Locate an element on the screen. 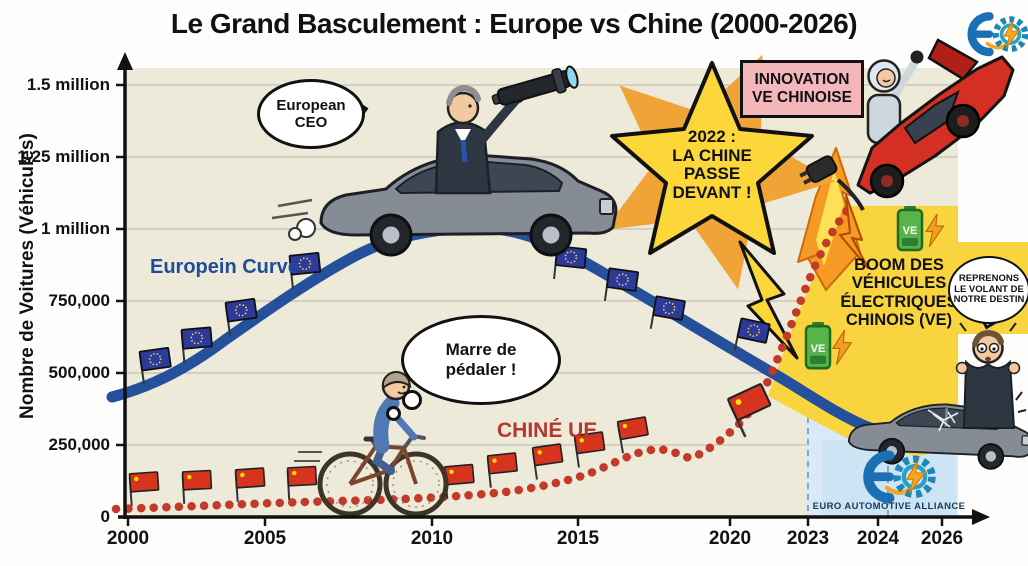  ceo-speech-bubble: European CEO is located at coordinates (311, 114).